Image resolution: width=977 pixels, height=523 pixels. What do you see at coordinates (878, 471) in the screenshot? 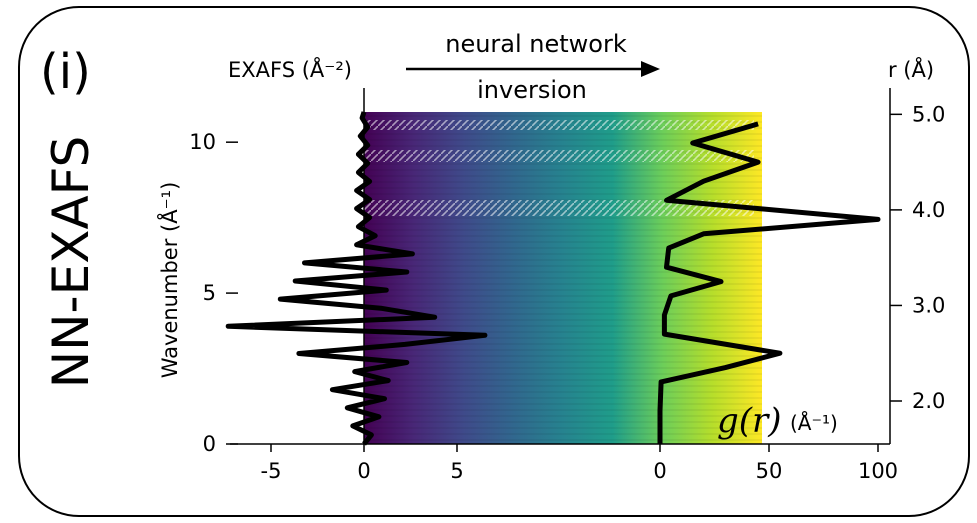
I see `gr-x-tick-label: 100` at bounding box center [878, 471].